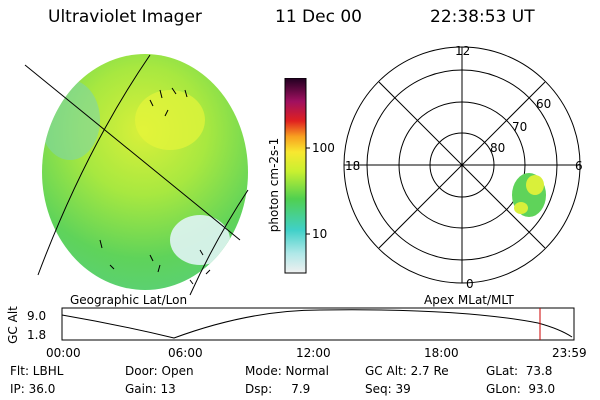 Image resolution: width=600 pixels, height=400 pixels. I want to click on lat-label-60: 60, so click(544, 104).